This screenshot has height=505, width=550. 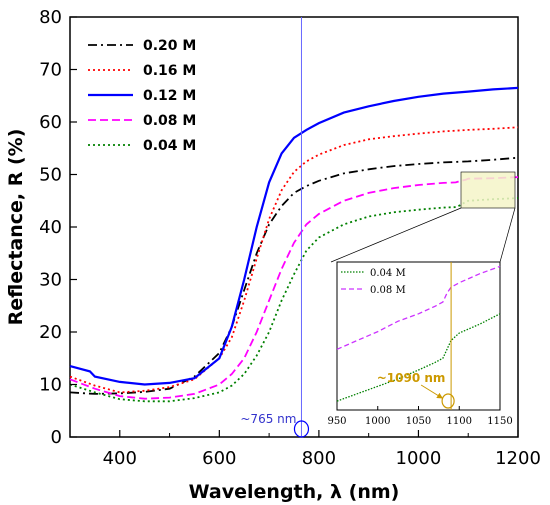 What do you see at coordinates (488, 190) in the screenshot?
I see `zoom-region-box` at bounding box center [488, 190].